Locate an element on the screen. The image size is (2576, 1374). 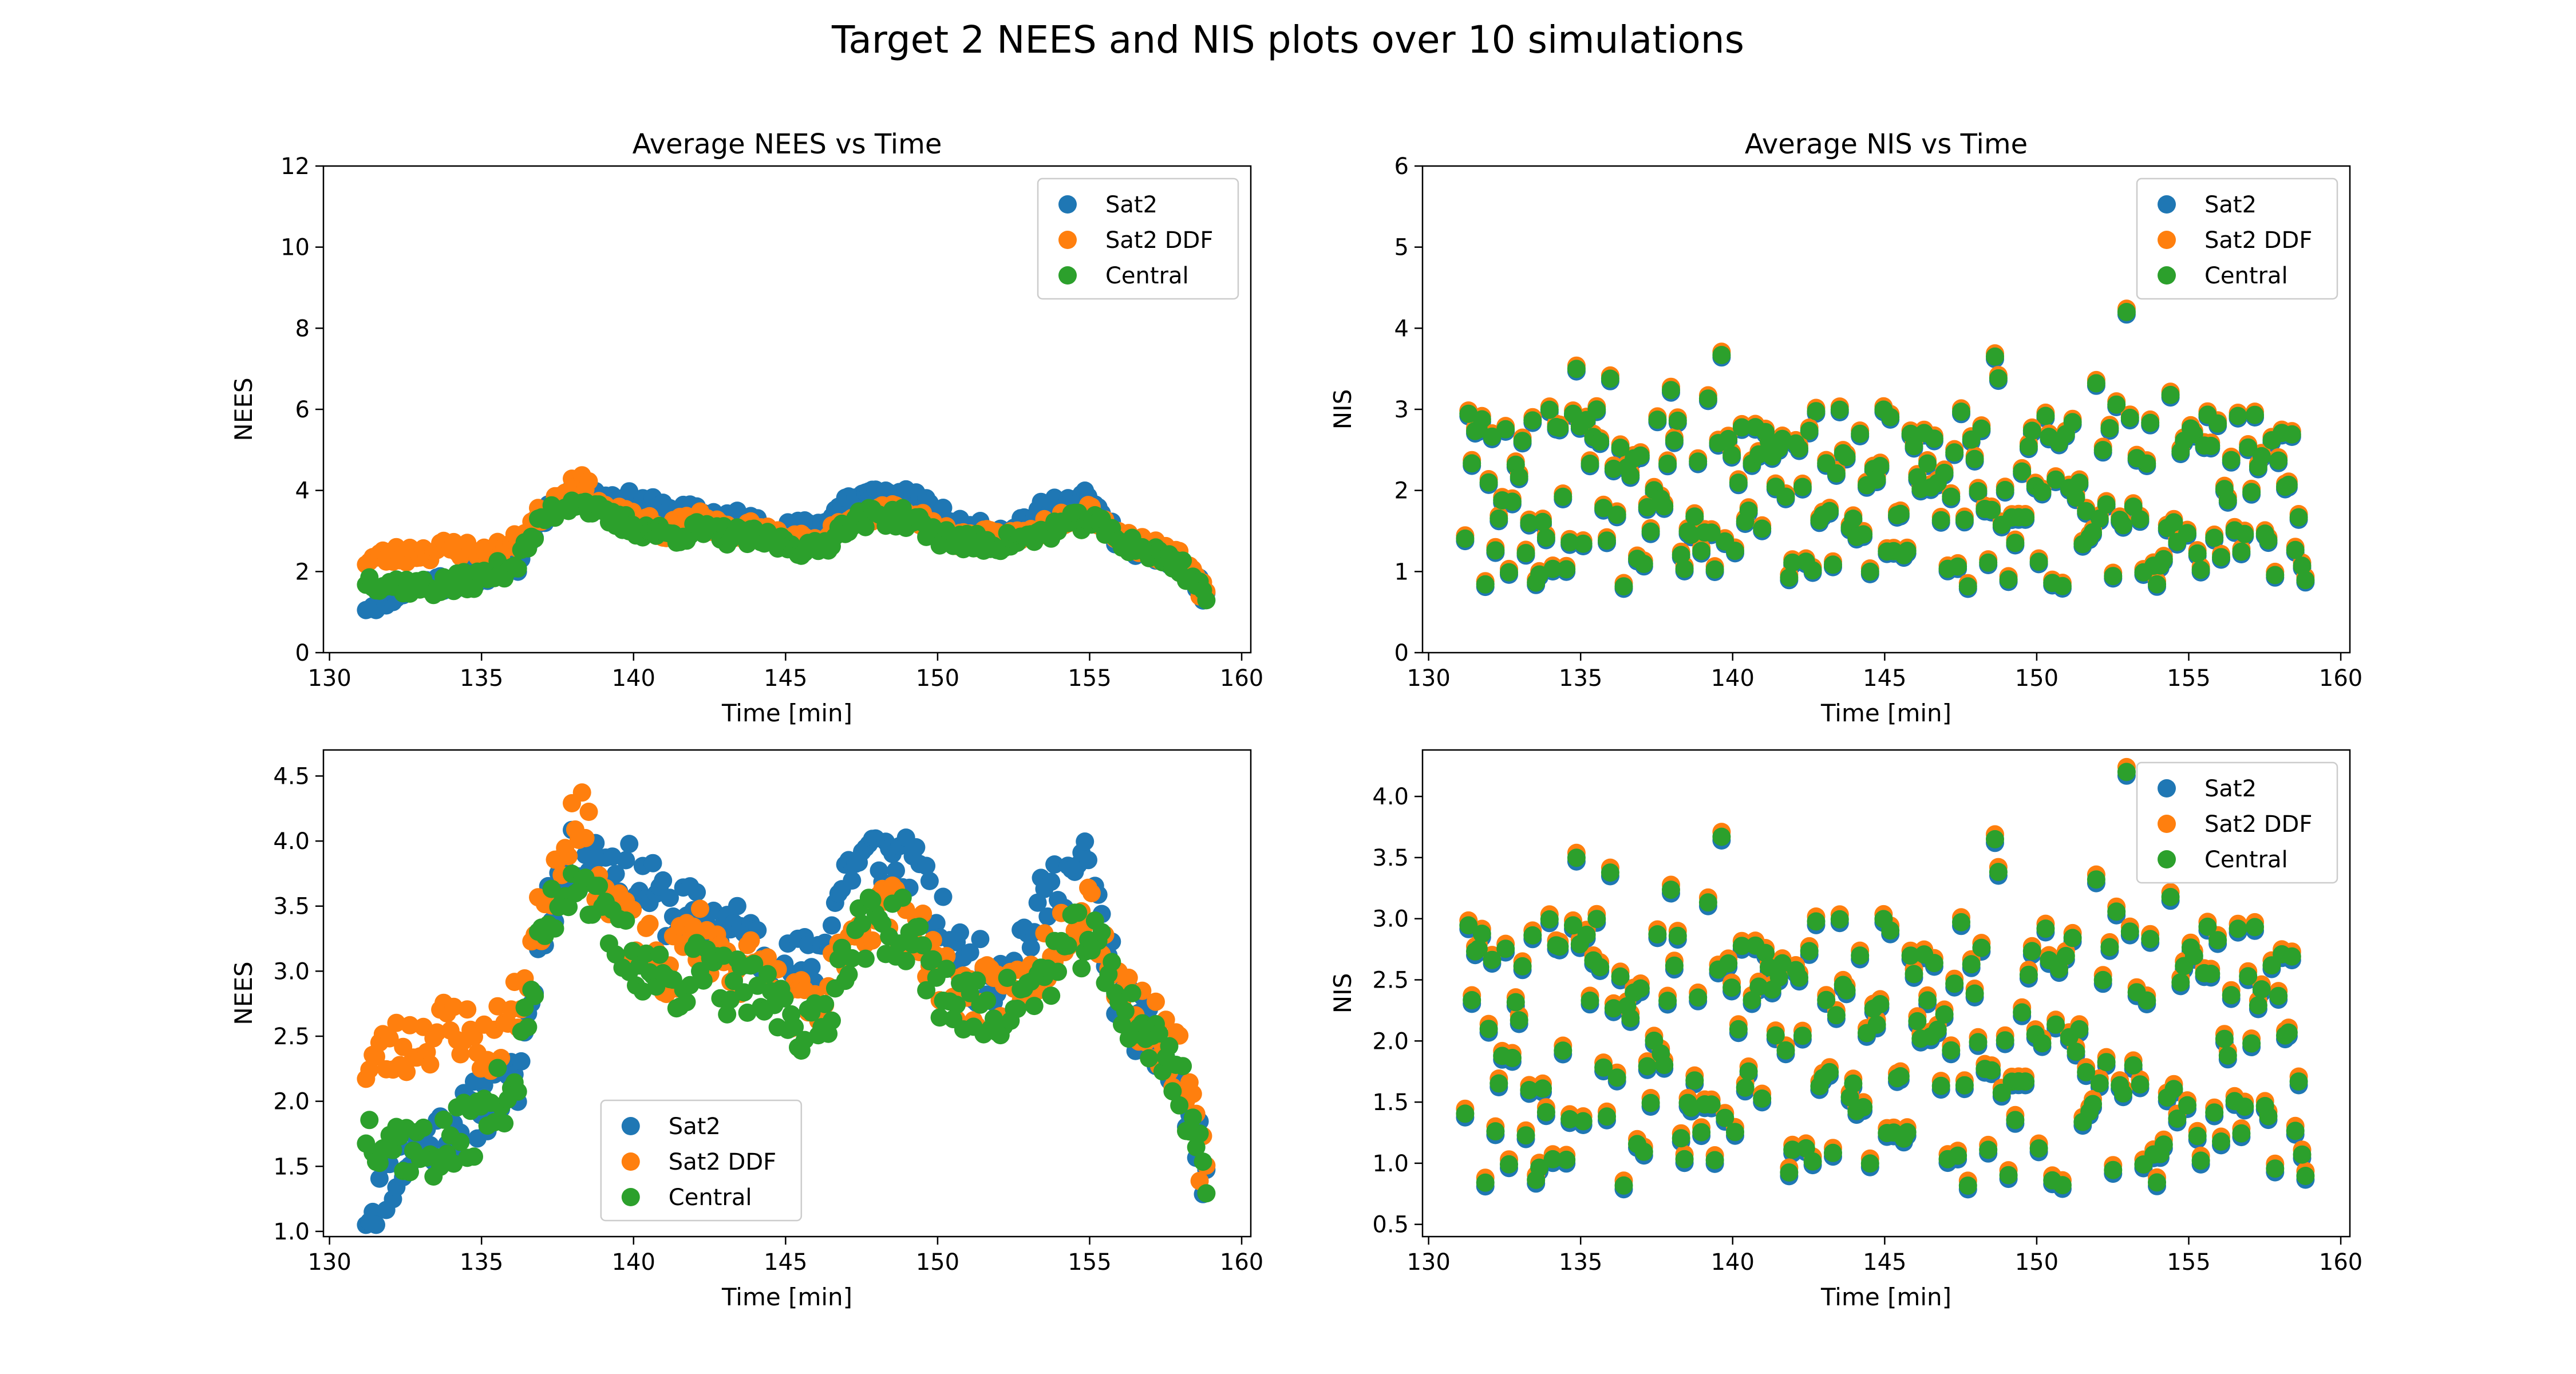
x-tick-label: 155 is located at coordinates (1089, 1262).